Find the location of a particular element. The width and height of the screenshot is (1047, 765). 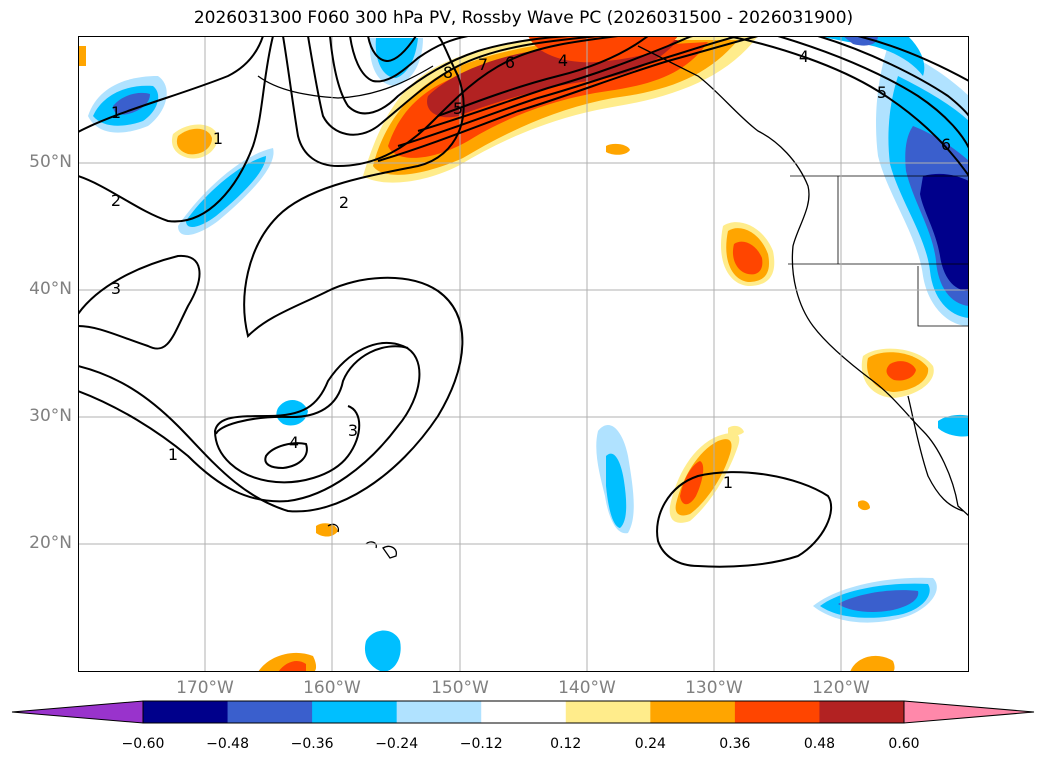

lon-label-170w: 170°W is located at coordinates (205, 688).